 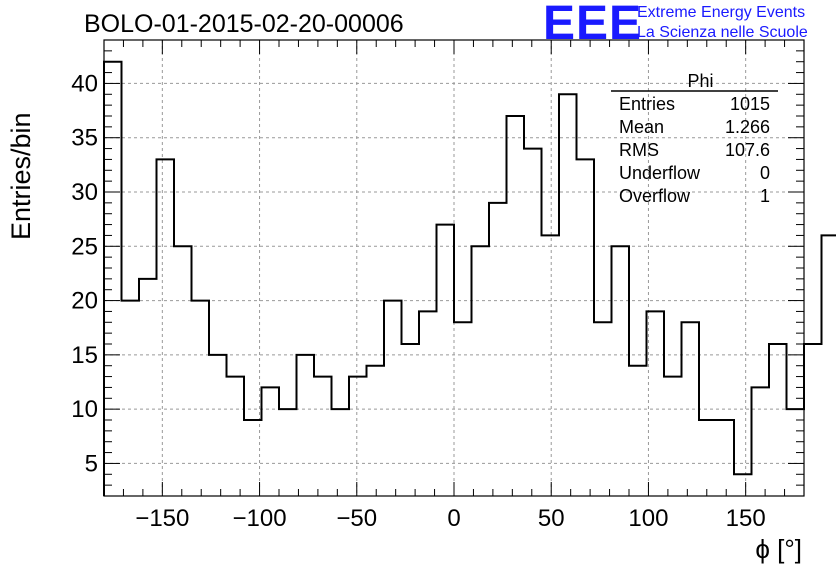 I want to click on x-tick-label: −50, so click(x=356, y=518).